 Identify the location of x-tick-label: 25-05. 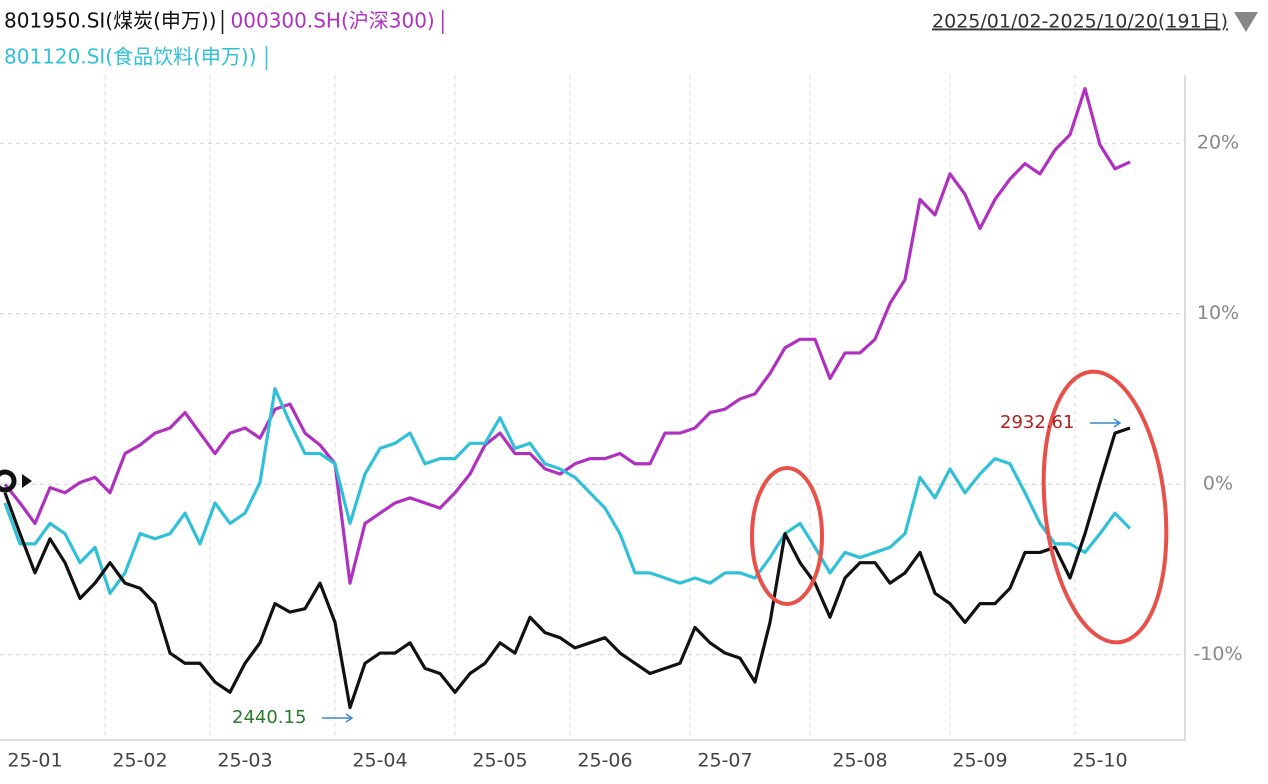
(499, 761).